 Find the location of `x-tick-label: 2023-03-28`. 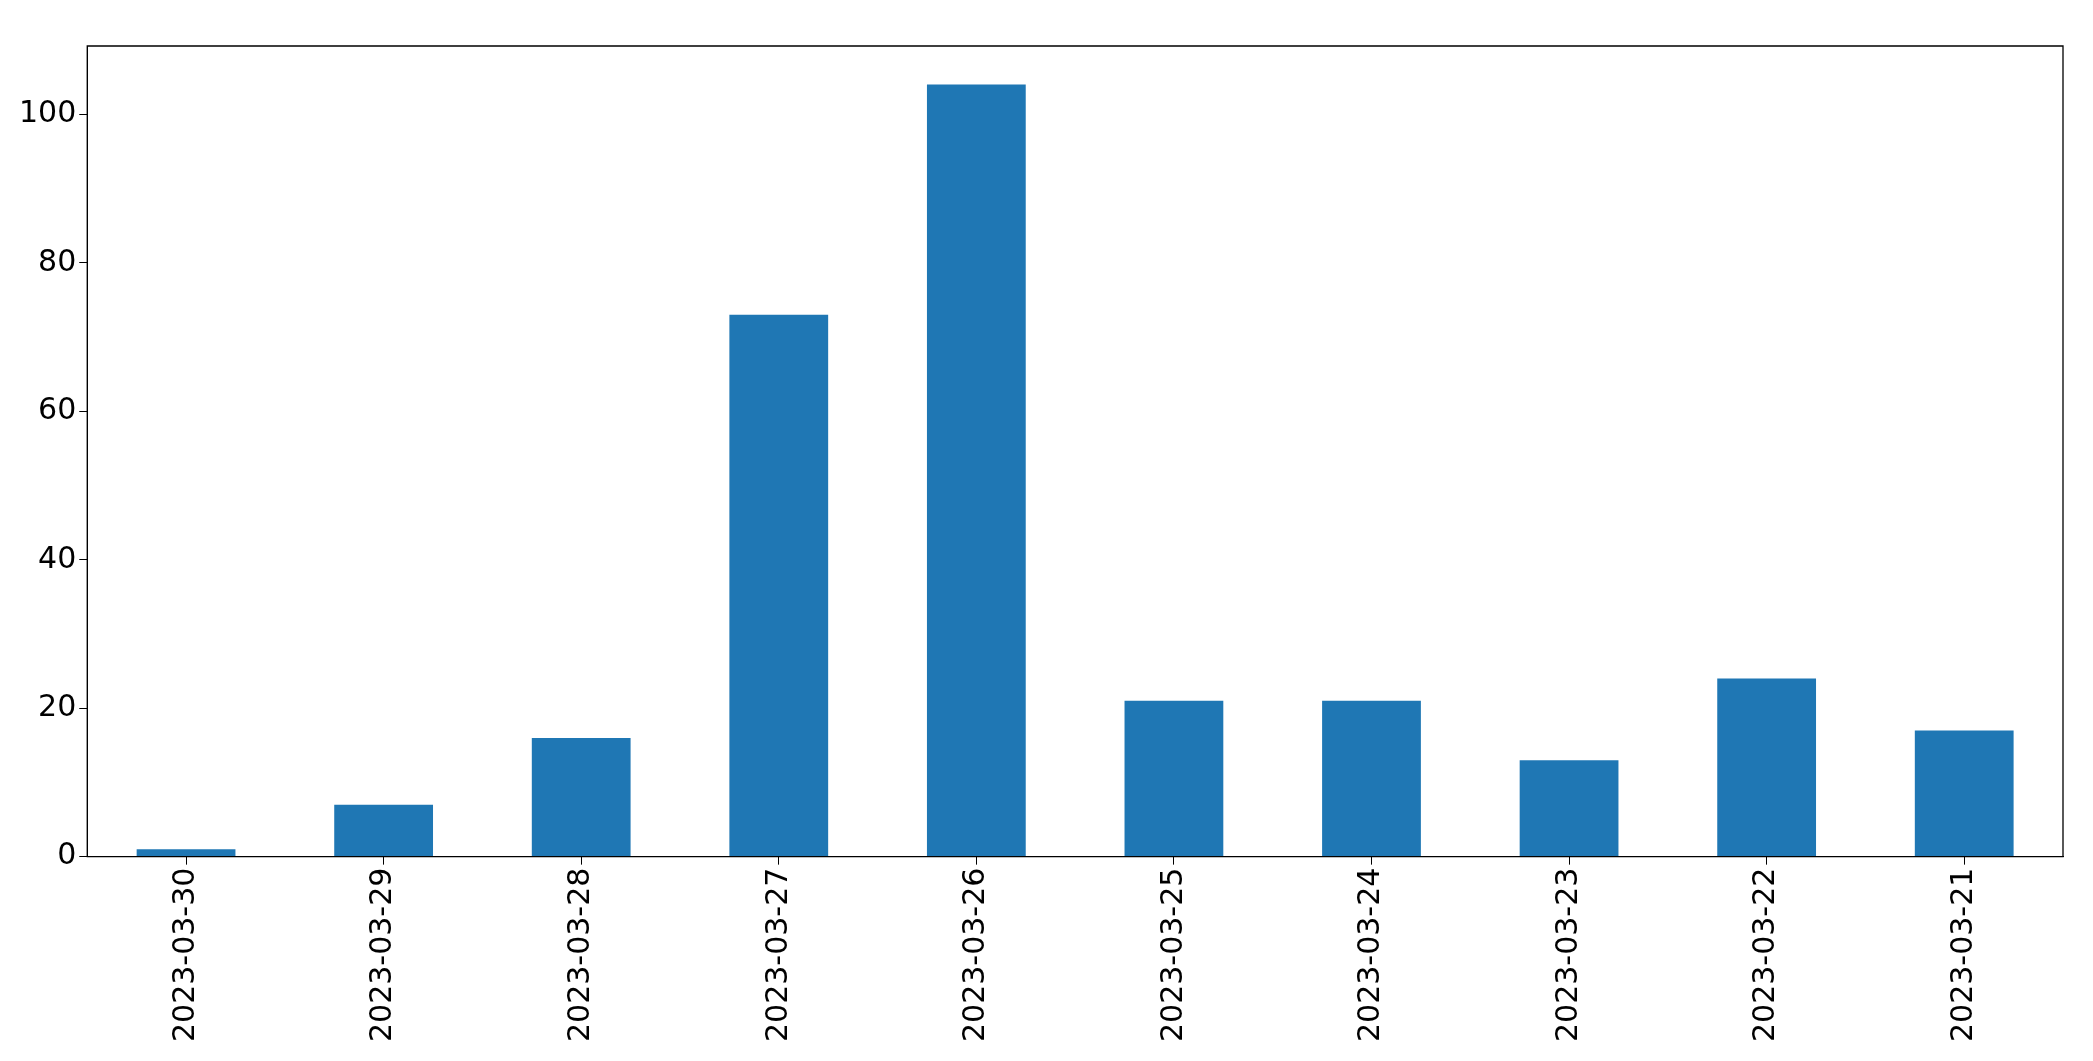

x-tick-label: 2023-03-28 is located at coordinates (578, 955).